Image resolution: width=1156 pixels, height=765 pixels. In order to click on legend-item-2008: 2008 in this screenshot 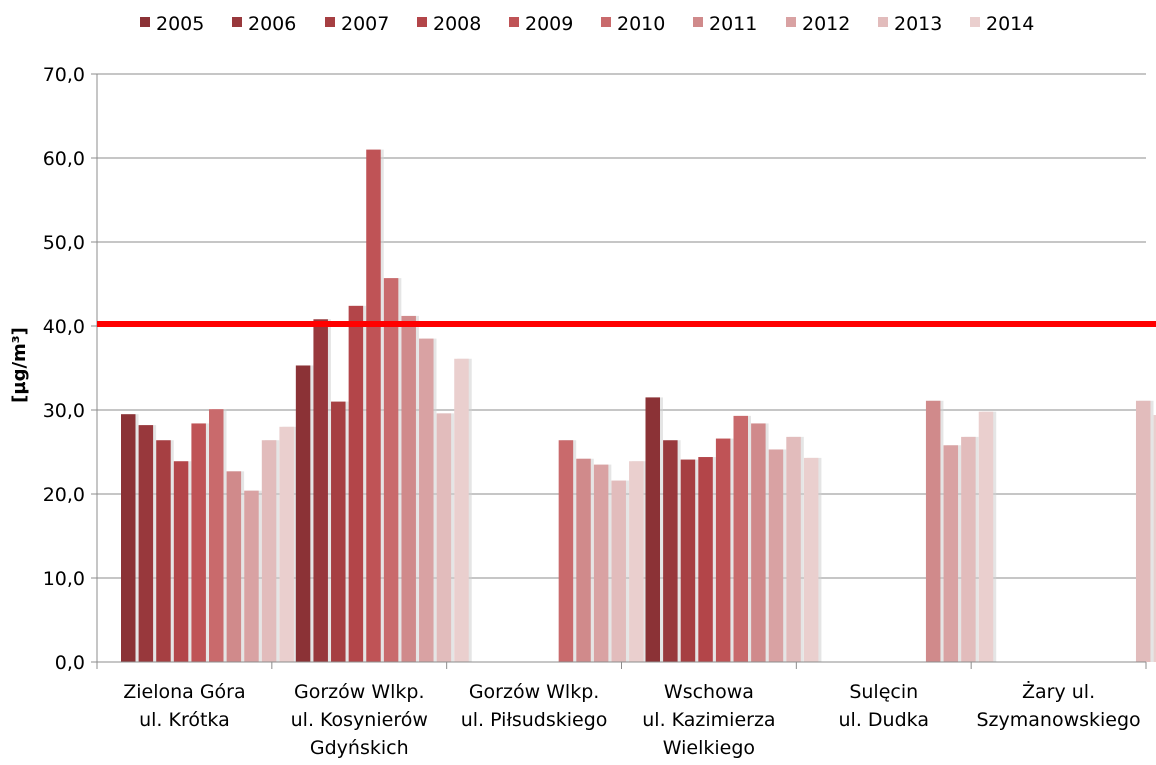, I will do `click(449, 24)`.